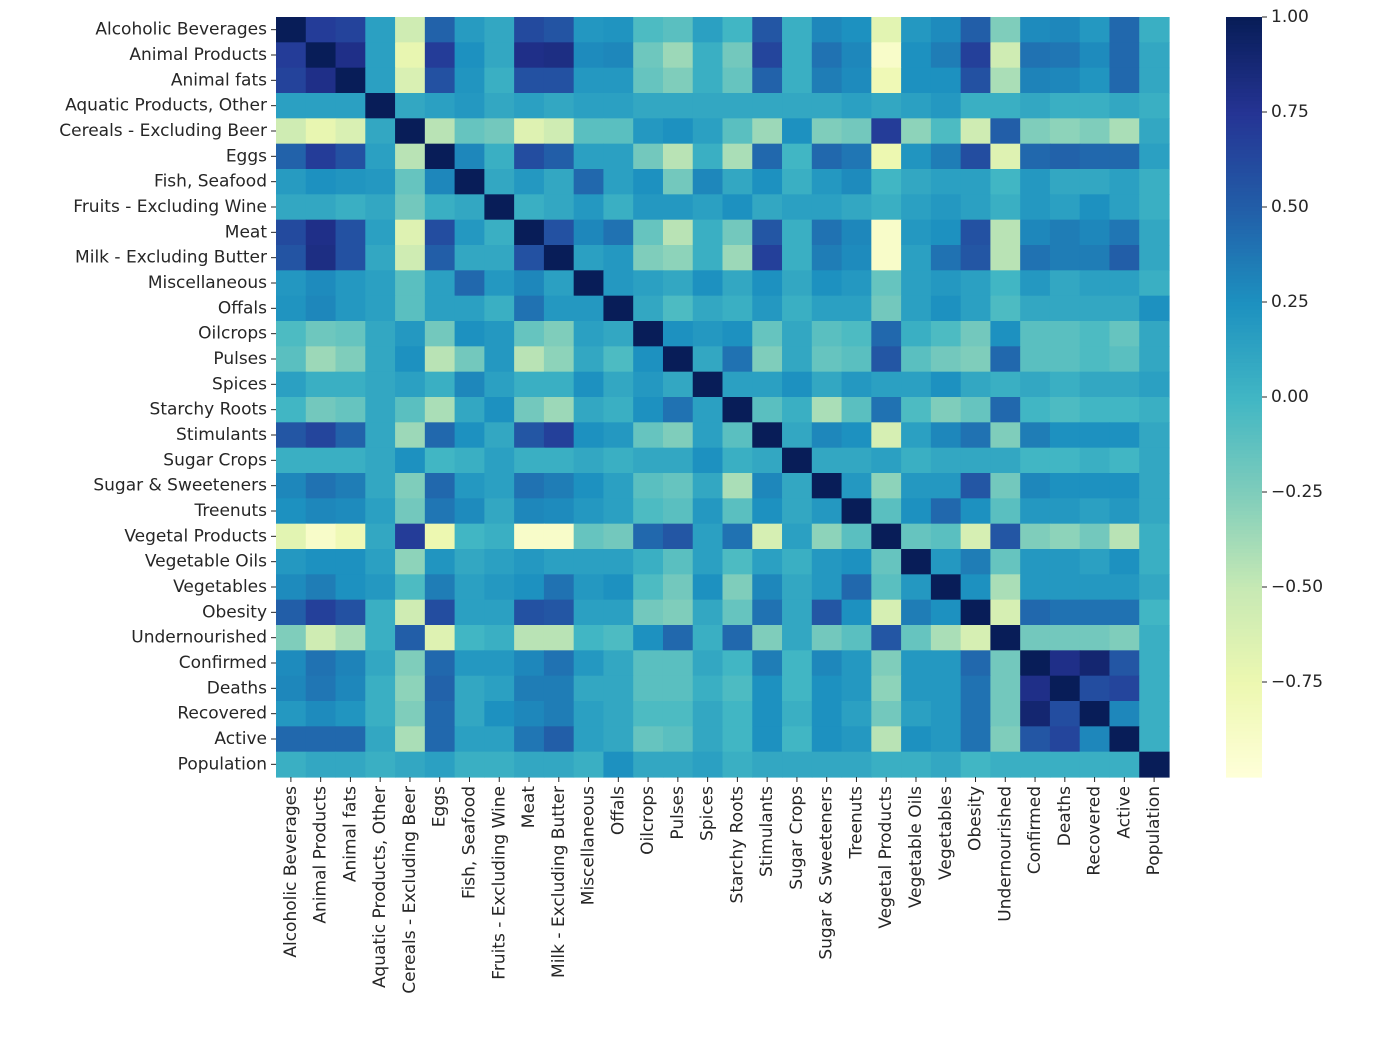  Describe the element at coordinates (1274, 392) in the screenshot. I see `colorbar: 1.00 0.75 0.50 0.25 0.00 −0.25 −0.50 −0.75` at that location.